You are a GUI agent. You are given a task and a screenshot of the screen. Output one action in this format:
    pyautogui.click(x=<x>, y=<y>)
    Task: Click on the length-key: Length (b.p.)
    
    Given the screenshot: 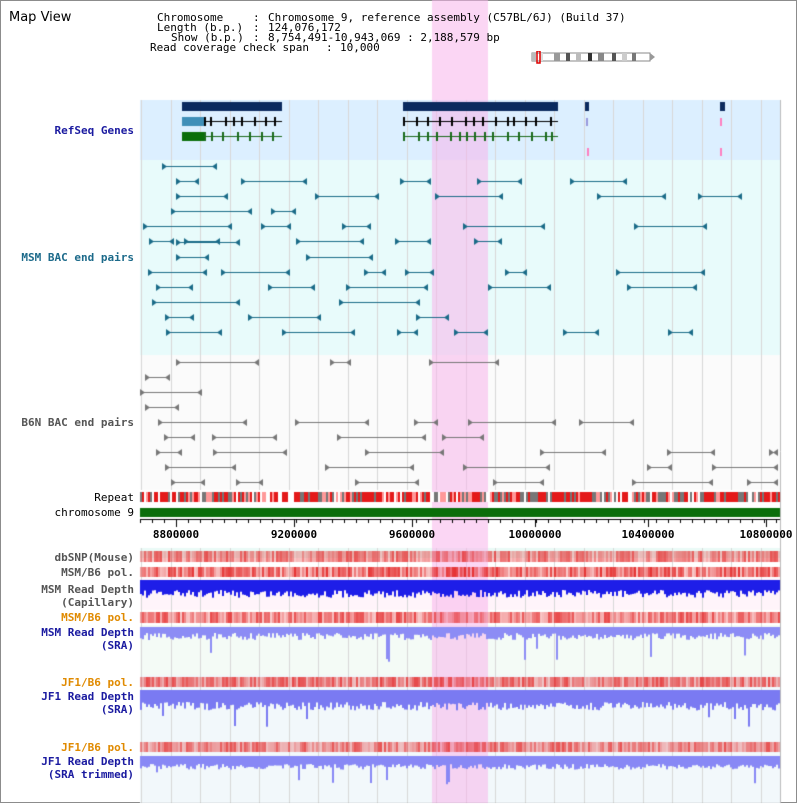 What is the action you would take?
    pyautogui.click(x=200, y=27)
    